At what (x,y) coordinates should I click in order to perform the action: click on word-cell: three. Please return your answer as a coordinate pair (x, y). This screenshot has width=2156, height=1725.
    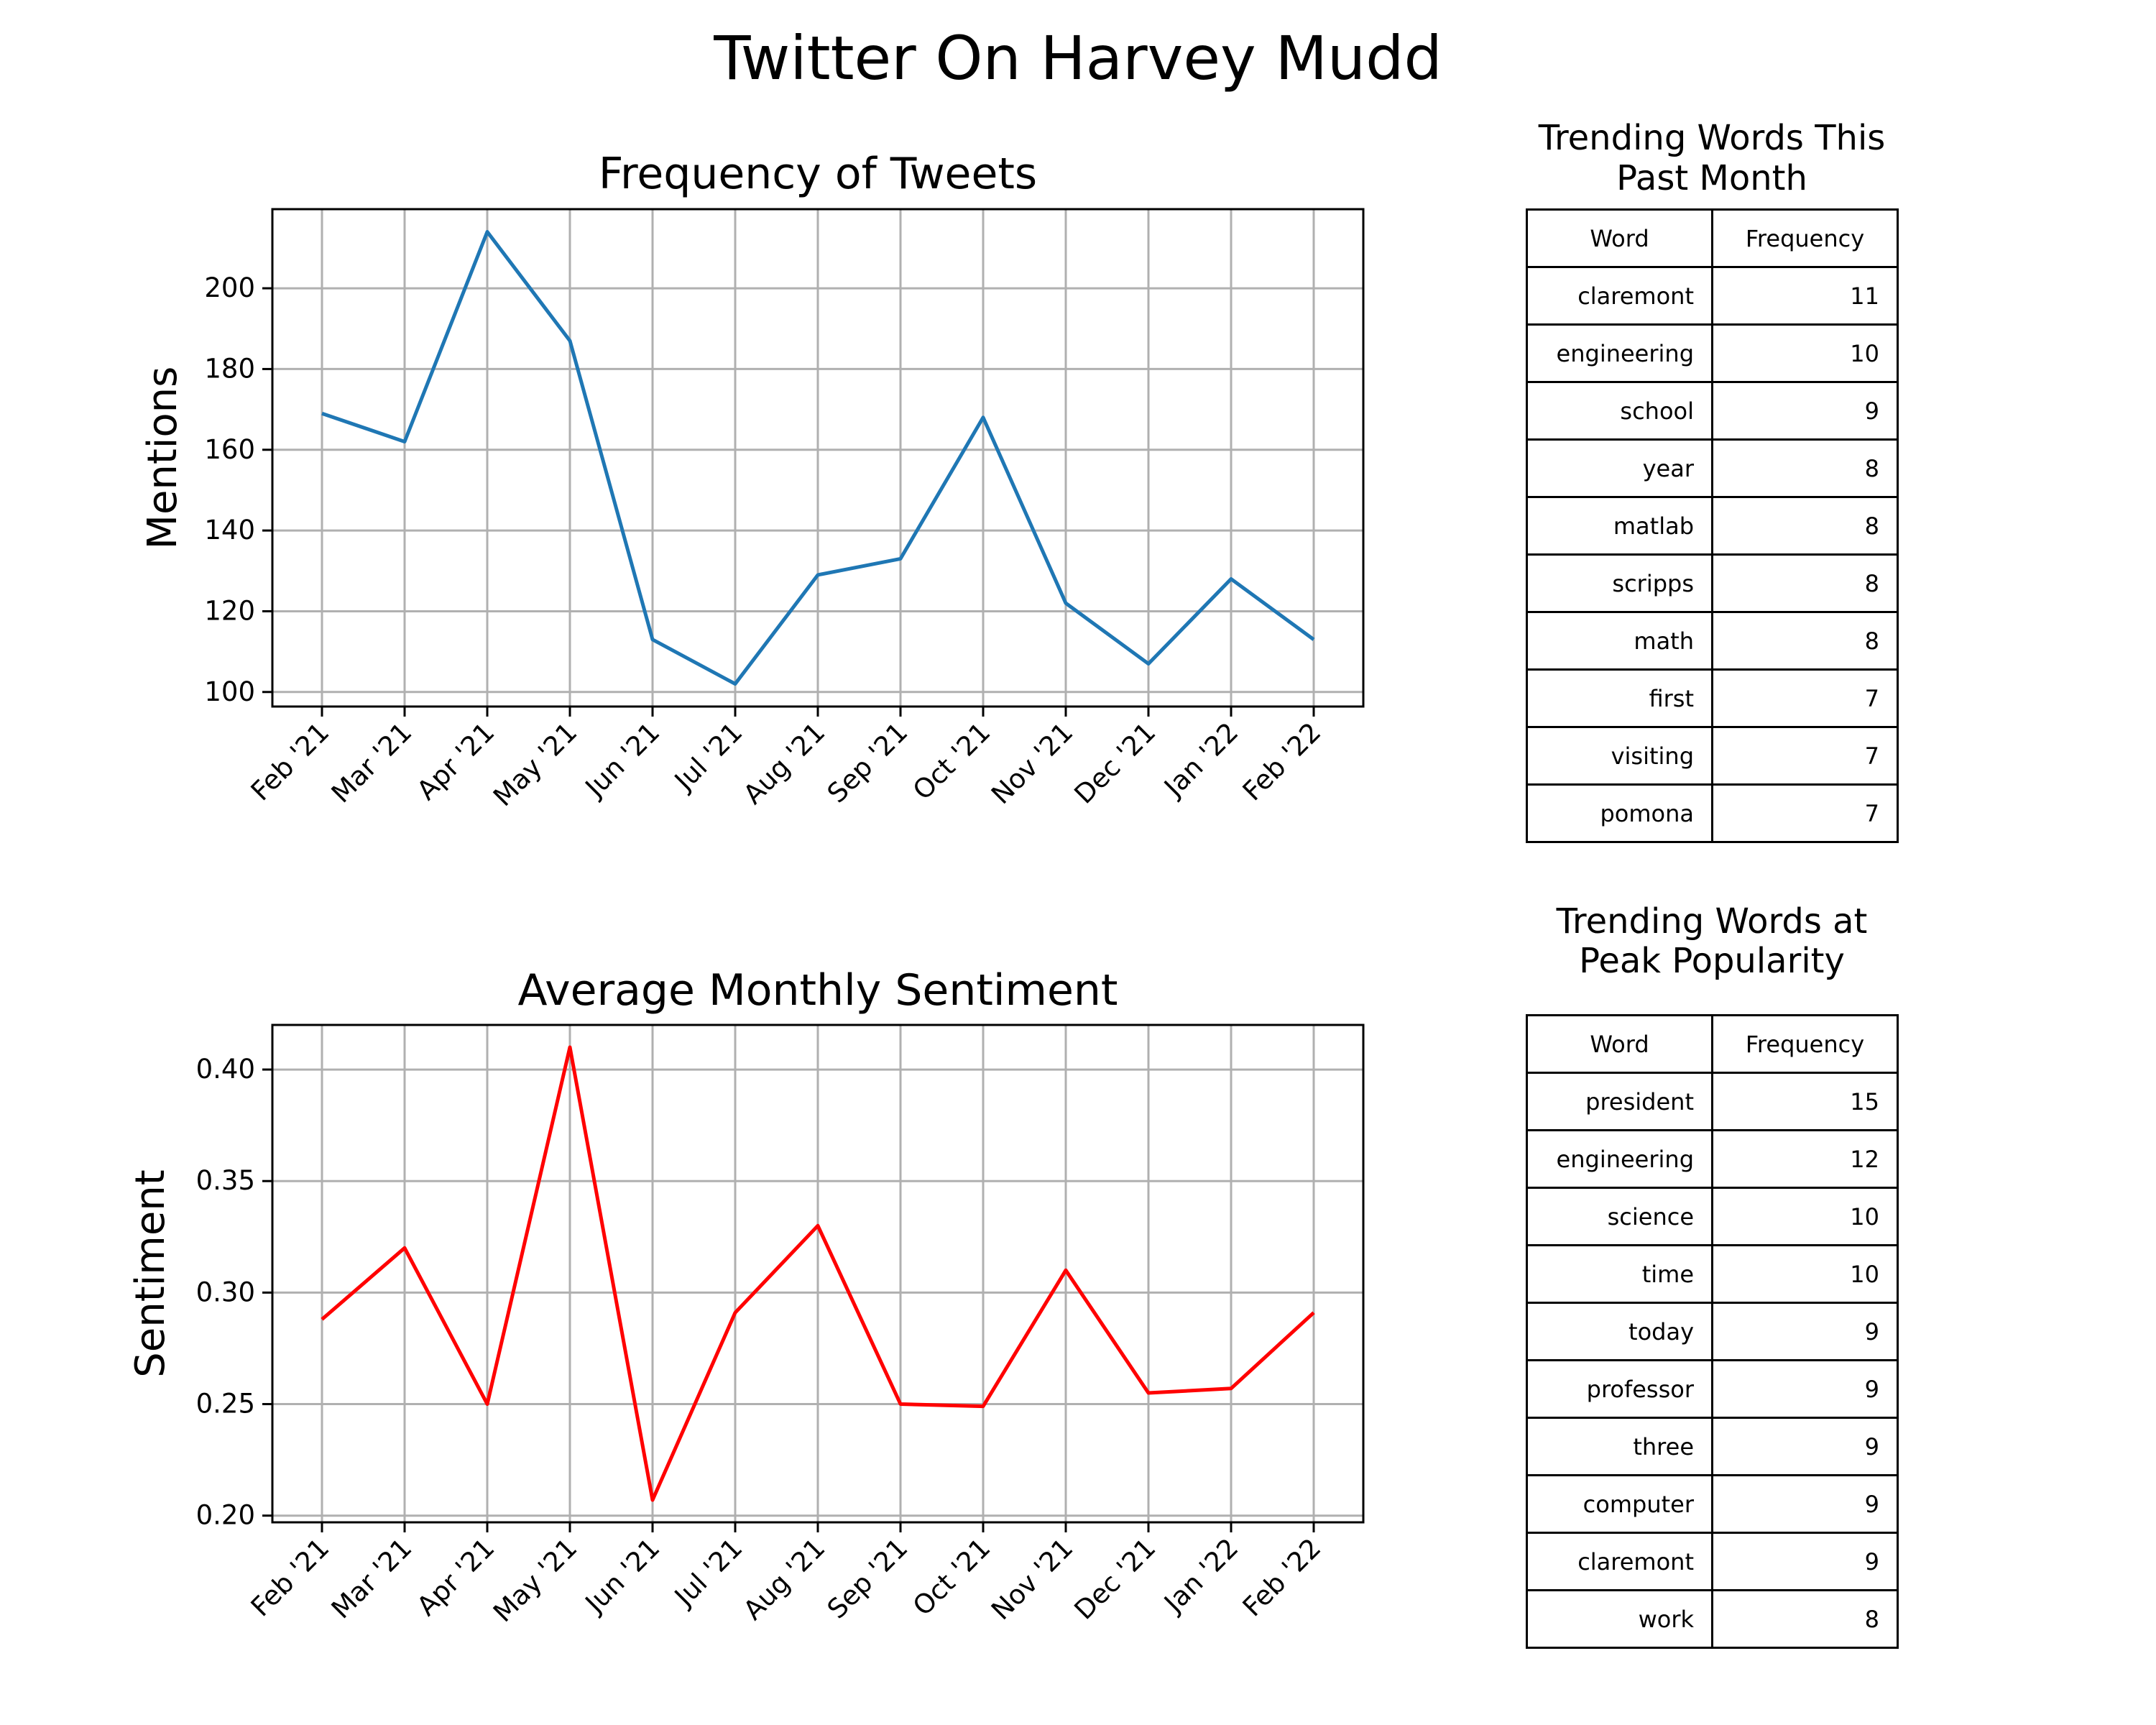
    Looking at the image, I should click on (1619, 1446).